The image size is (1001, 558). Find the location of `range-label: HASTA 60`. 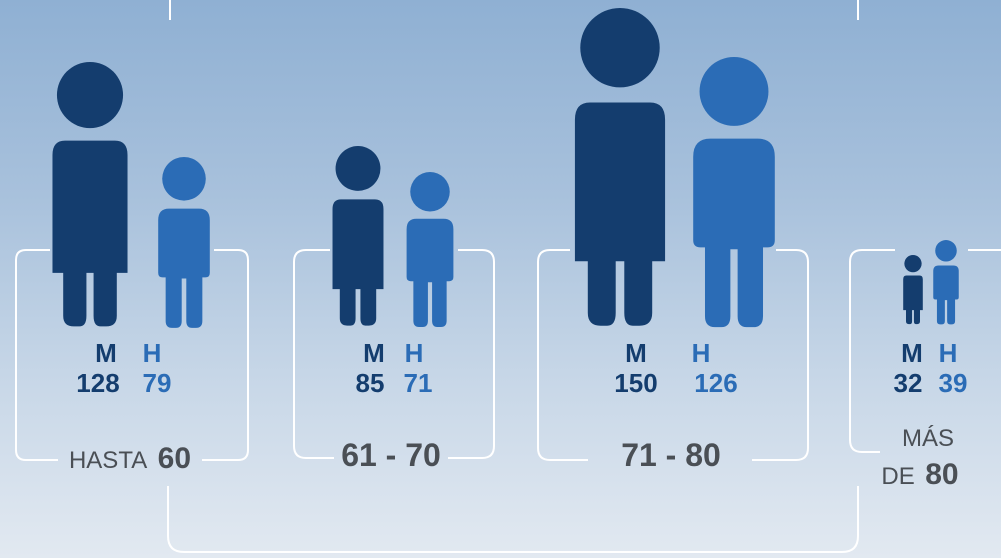

range-label: HASTA 60 is located at coordinates (130, 458).